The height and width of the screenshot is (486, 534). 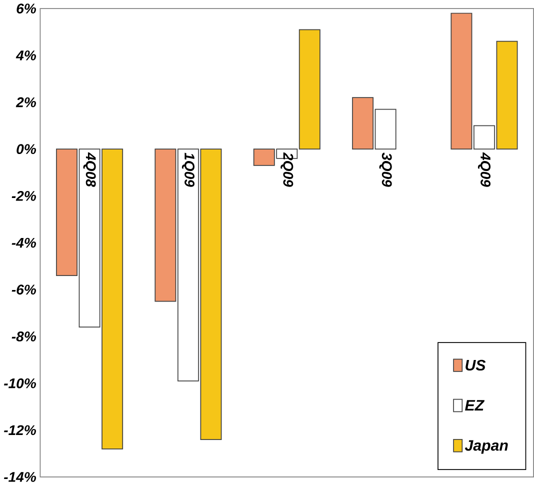 What do you see at coordinates (475, 405) in the screenshot?
I see `legend-label: EZ` at bounding box center [475, 405].